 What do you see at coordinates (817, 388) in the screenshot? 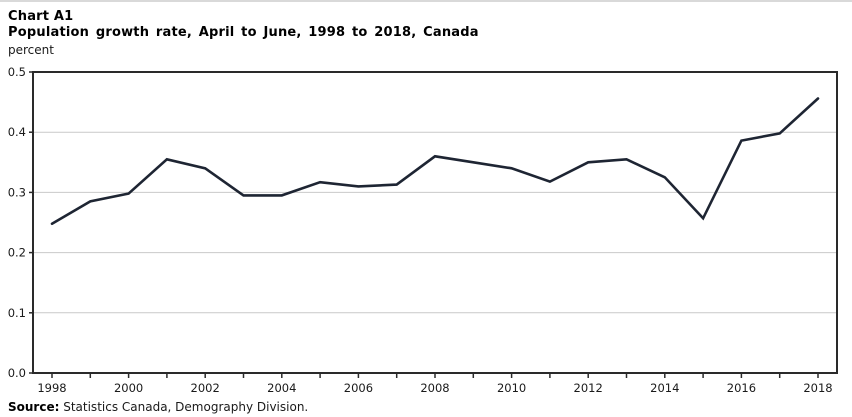
I see `x-tick-label: 2018` at bounding box center [817, 388].